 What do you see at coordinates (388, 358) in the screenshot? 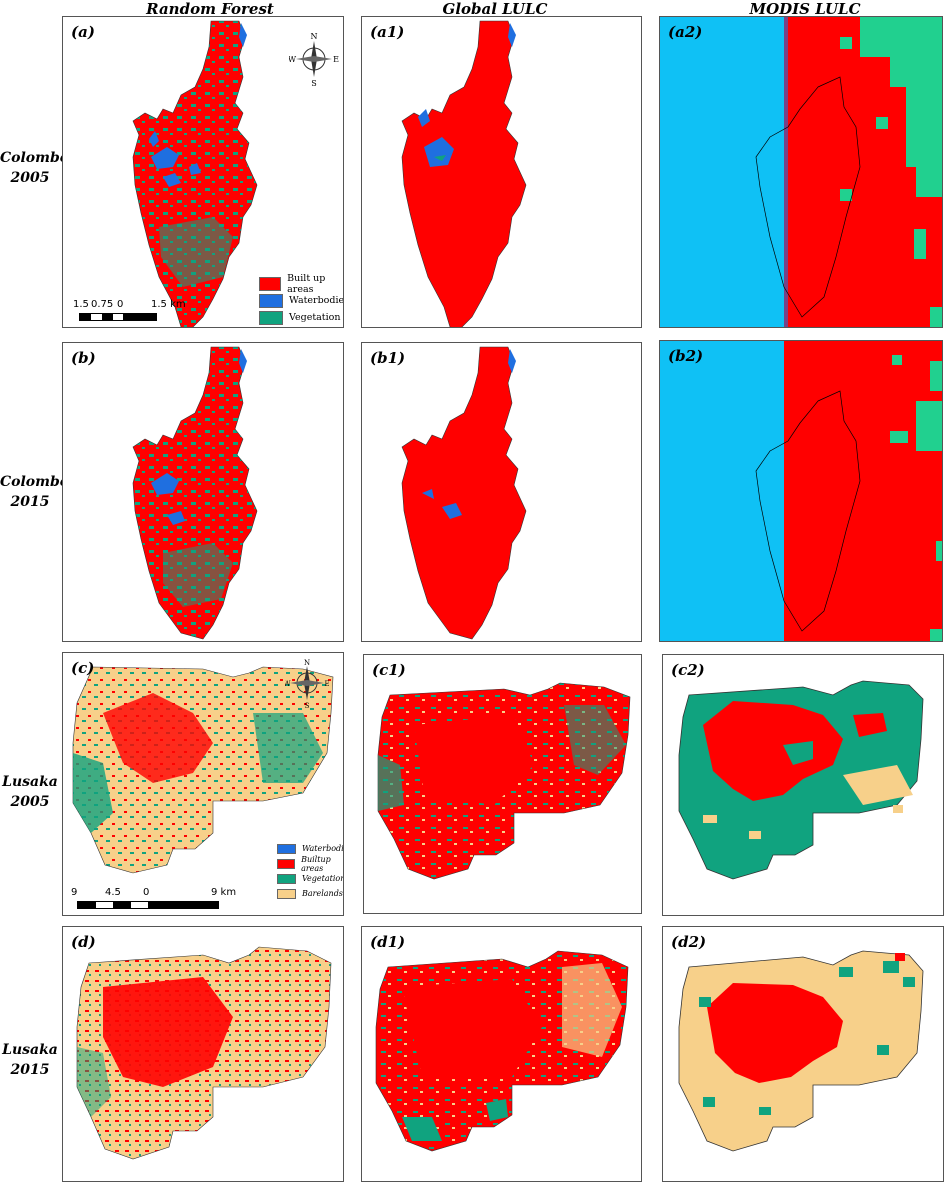
I see `panel-tag-b1: (b1)` at bounding box center [388, 358].